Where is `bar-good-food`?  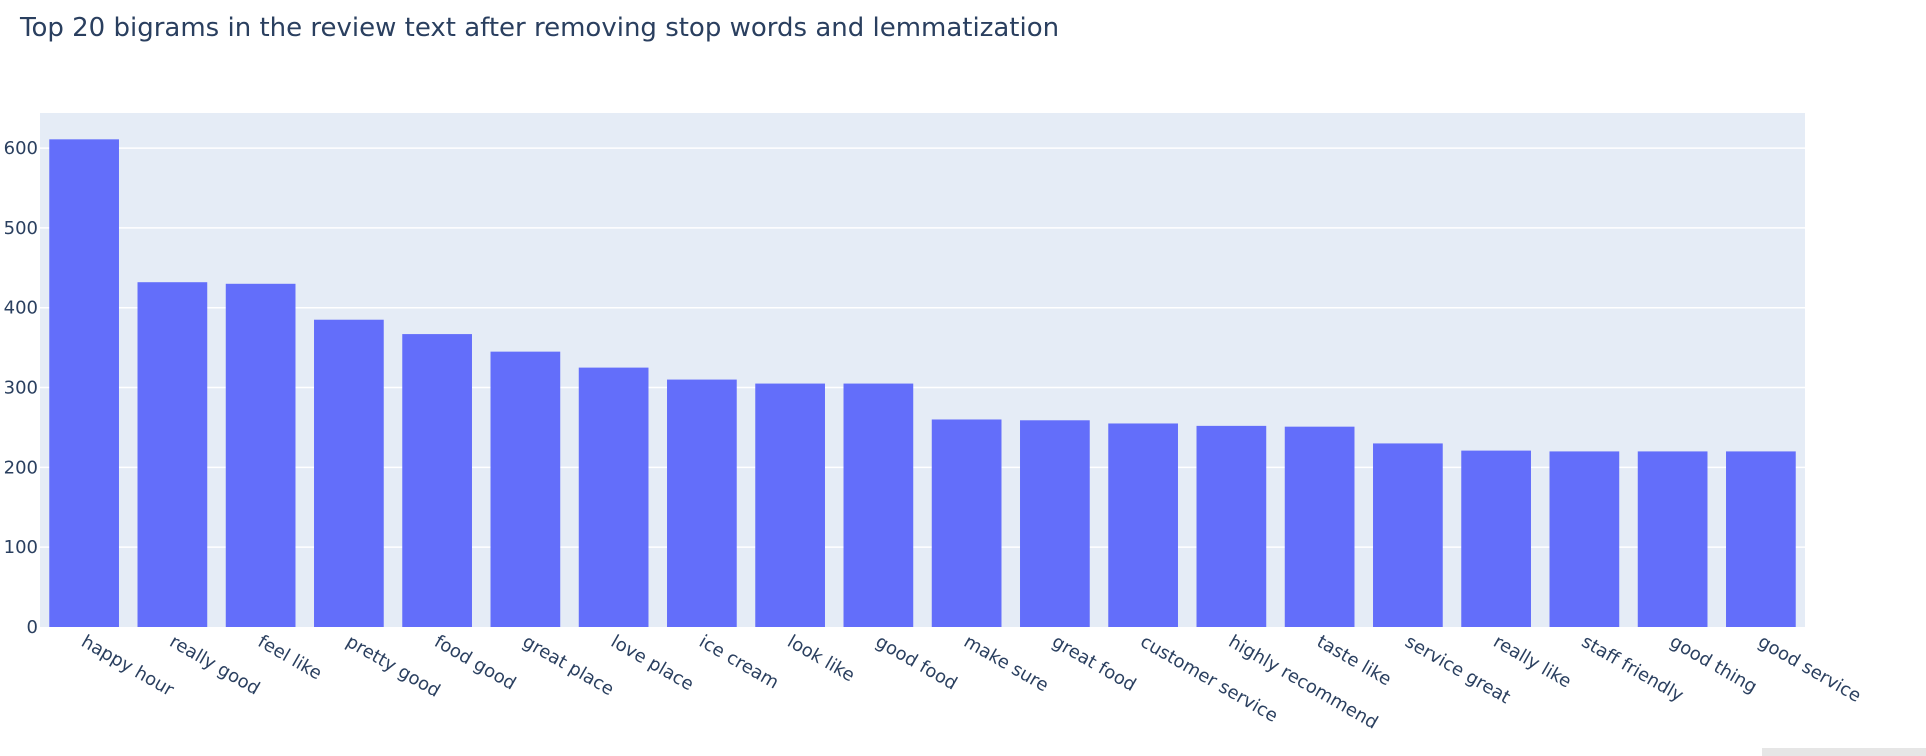
bar-good-food is located at coordinates (878, 505).